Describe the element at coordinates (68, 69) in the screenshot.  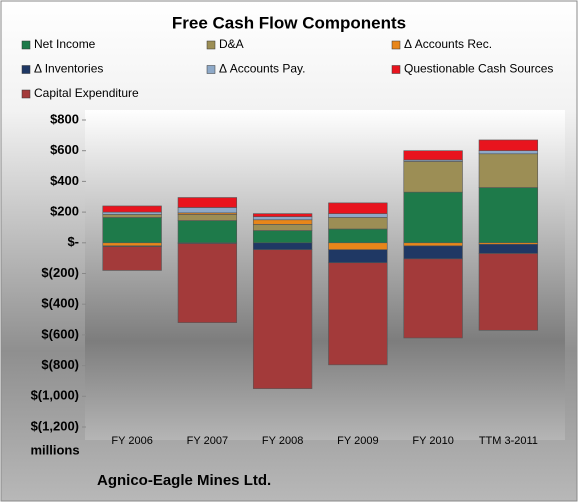
I see `legend-label: Δ Inventories` at that location.